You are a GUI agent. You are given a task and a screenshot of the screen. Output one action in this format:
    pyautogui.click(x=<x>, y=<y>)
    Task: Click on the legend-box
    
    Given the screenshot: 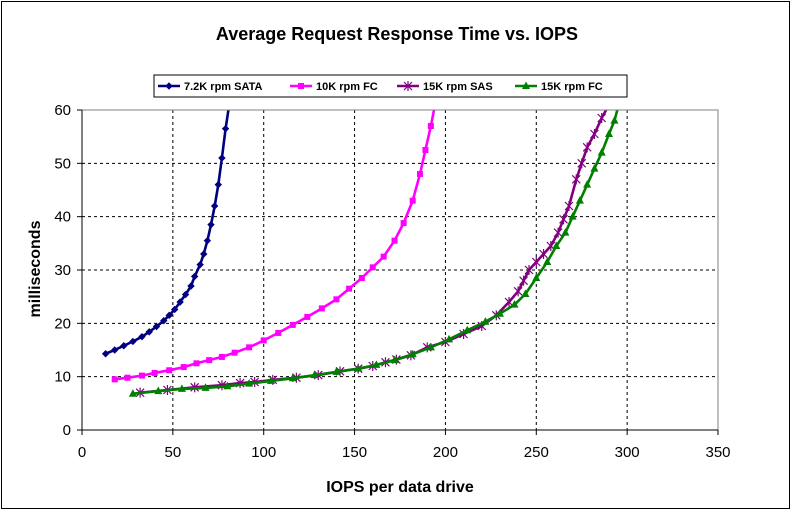 What is the action you would take?
    pyautogui.click(x=390, y=86)
    